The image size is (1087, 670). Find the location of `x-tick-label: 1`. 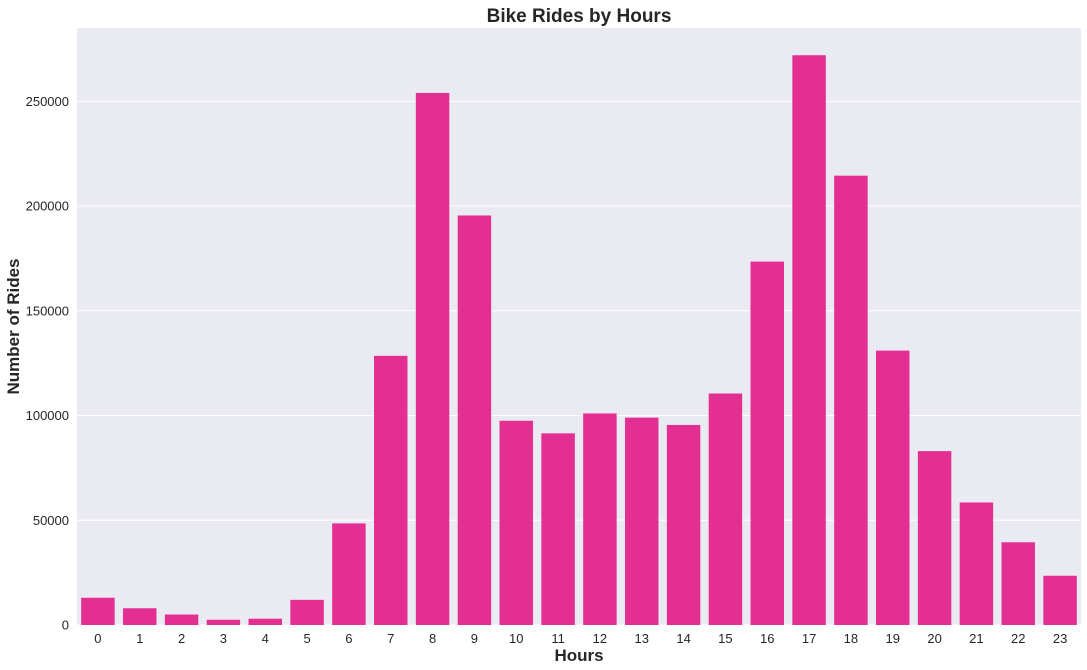

x-tick-label: 1 is located at coordinates (139, 638).